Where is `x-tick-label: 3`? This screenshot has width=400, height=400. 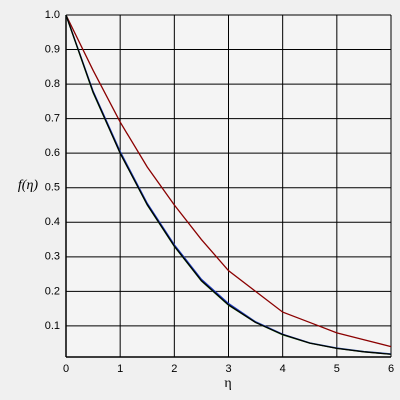
x-tick-label: 3 is located at coordinates (228, 369).